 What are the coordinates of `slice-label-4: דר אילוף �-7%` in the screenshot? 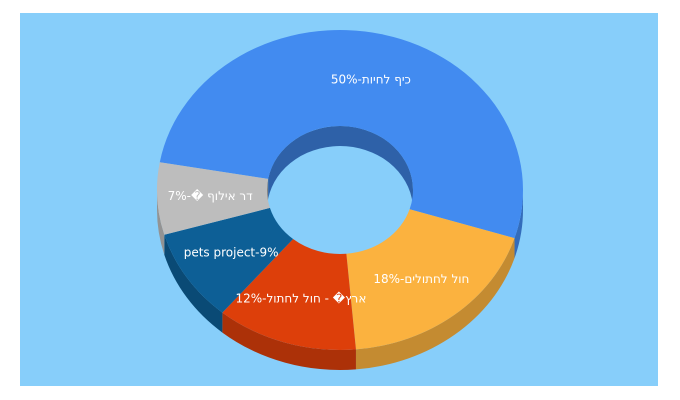 It's located at (211, 196).